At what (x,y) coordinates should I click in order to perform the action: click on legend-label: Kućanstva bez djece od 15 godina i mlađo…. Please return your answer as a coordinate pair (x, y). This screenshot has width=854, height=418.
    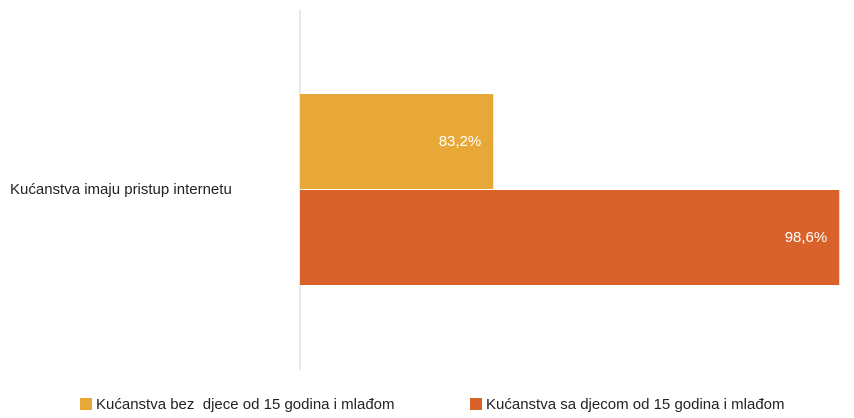
    Looking at the image, I should click on (245, 404).